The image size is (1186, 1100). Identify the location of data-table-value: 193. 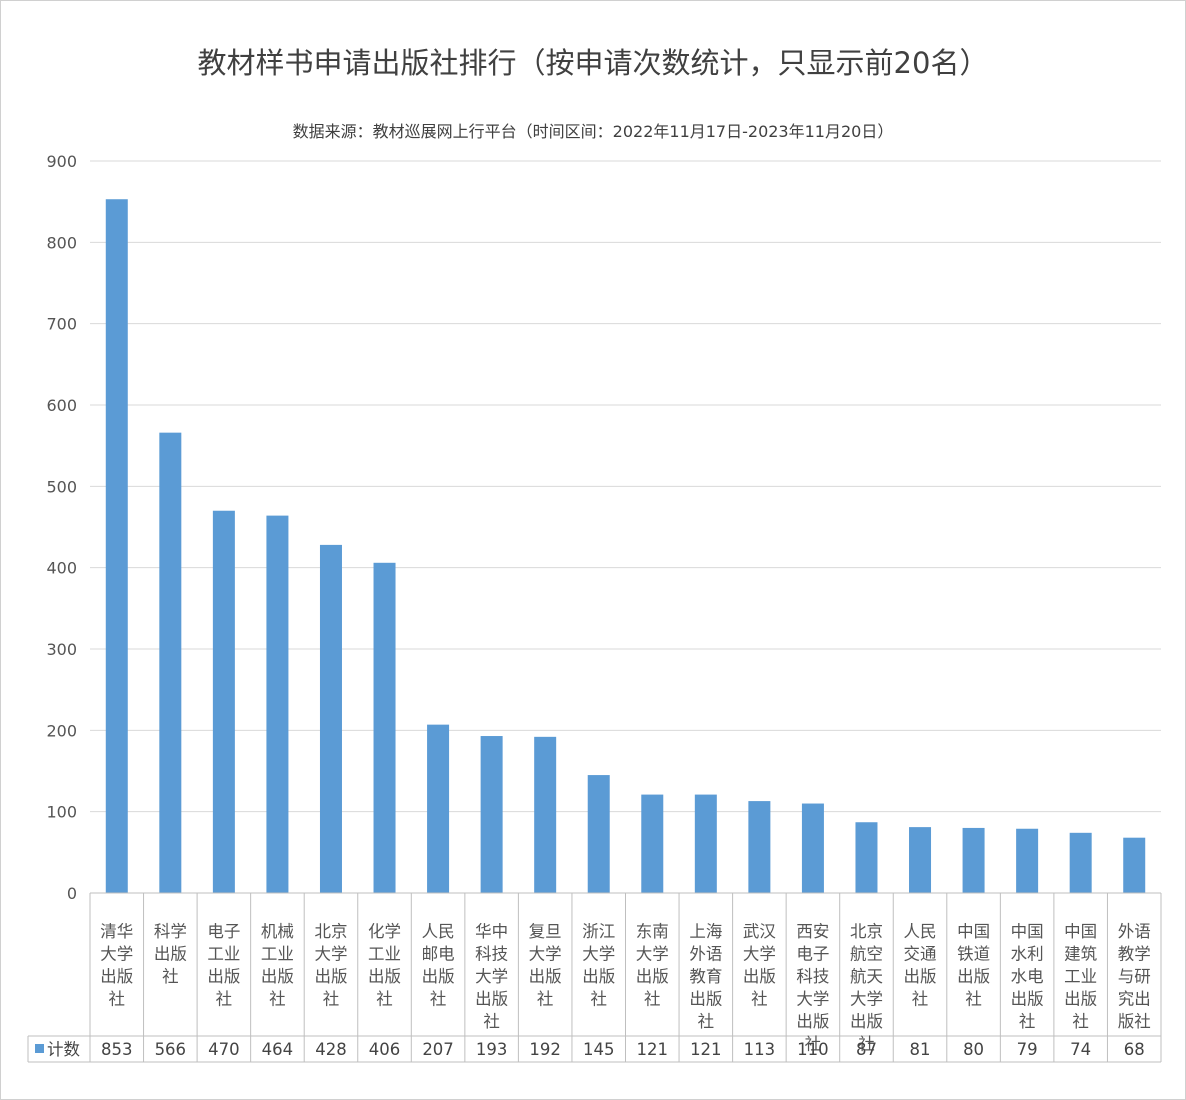
(492, 1049).